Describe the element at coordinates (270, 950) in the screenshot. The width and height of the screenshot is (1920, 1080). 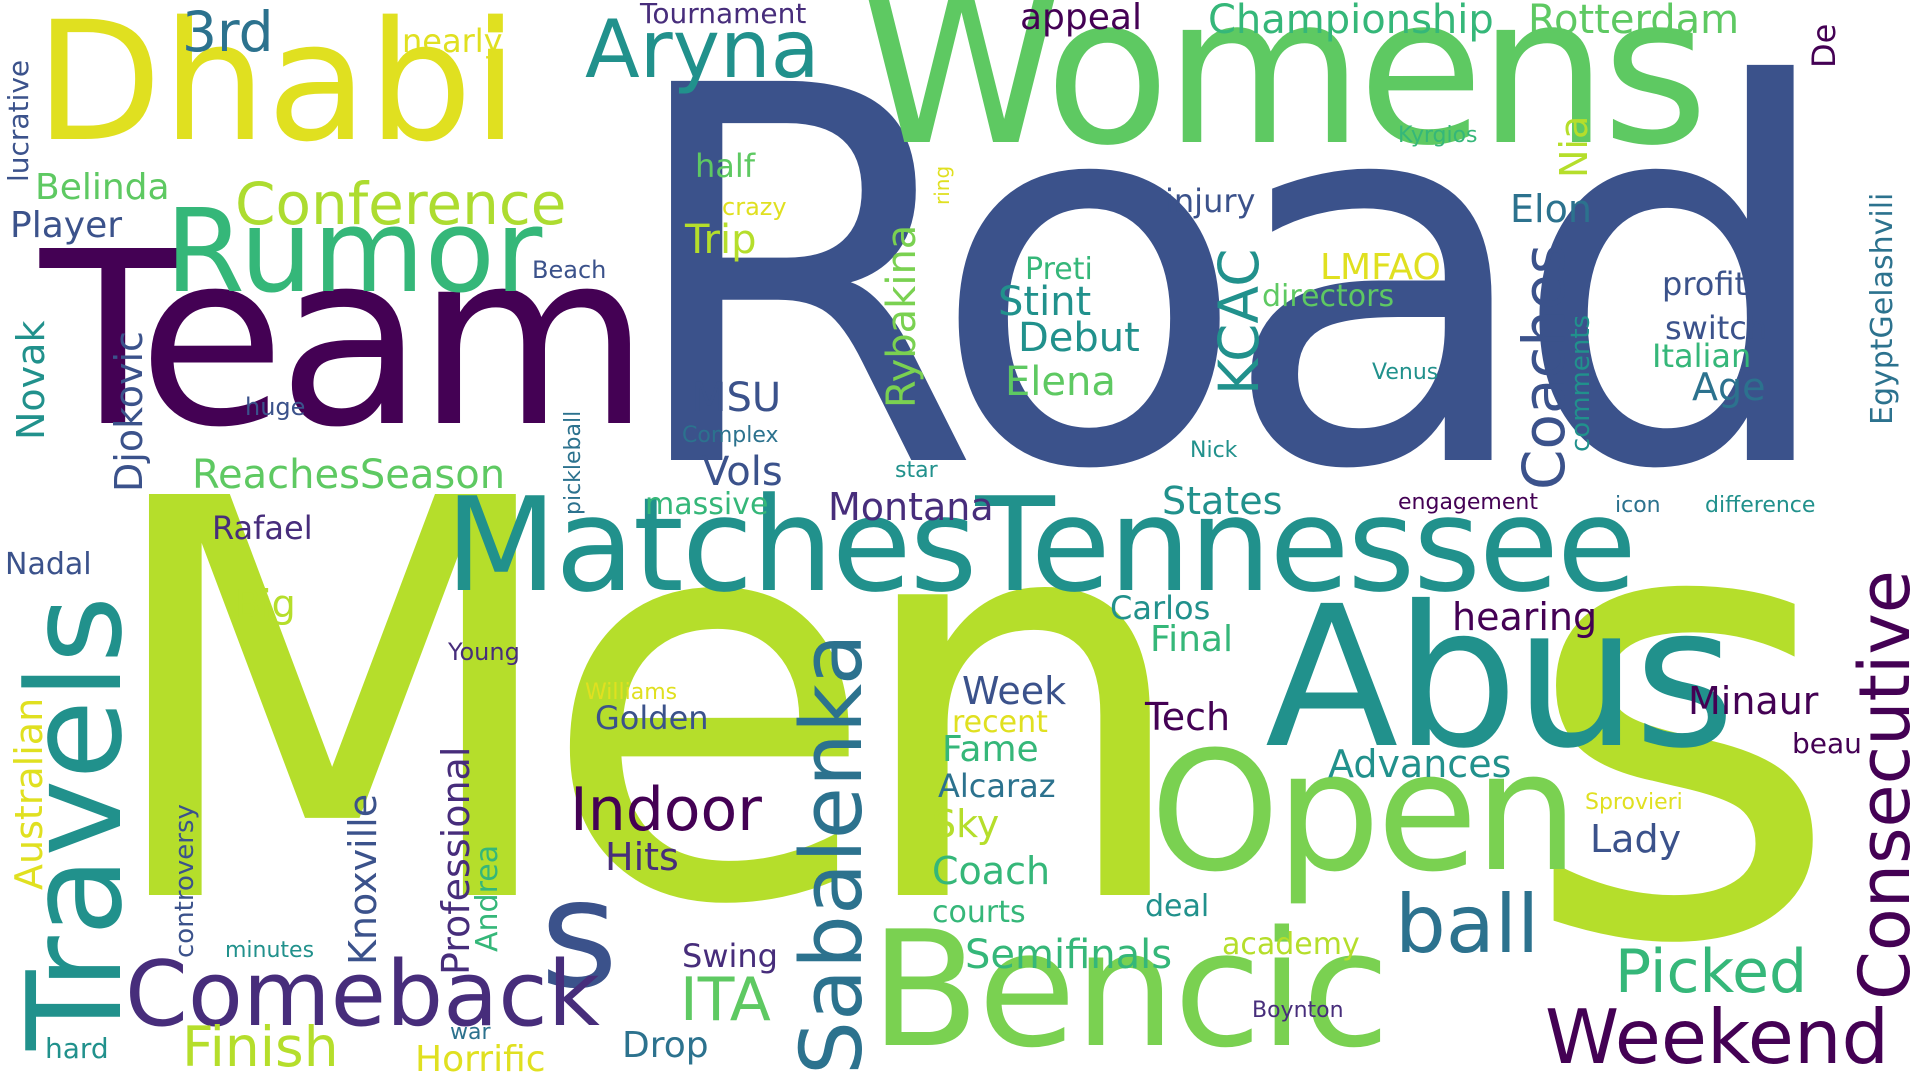
I see `word-minutes: minutes` at that location.